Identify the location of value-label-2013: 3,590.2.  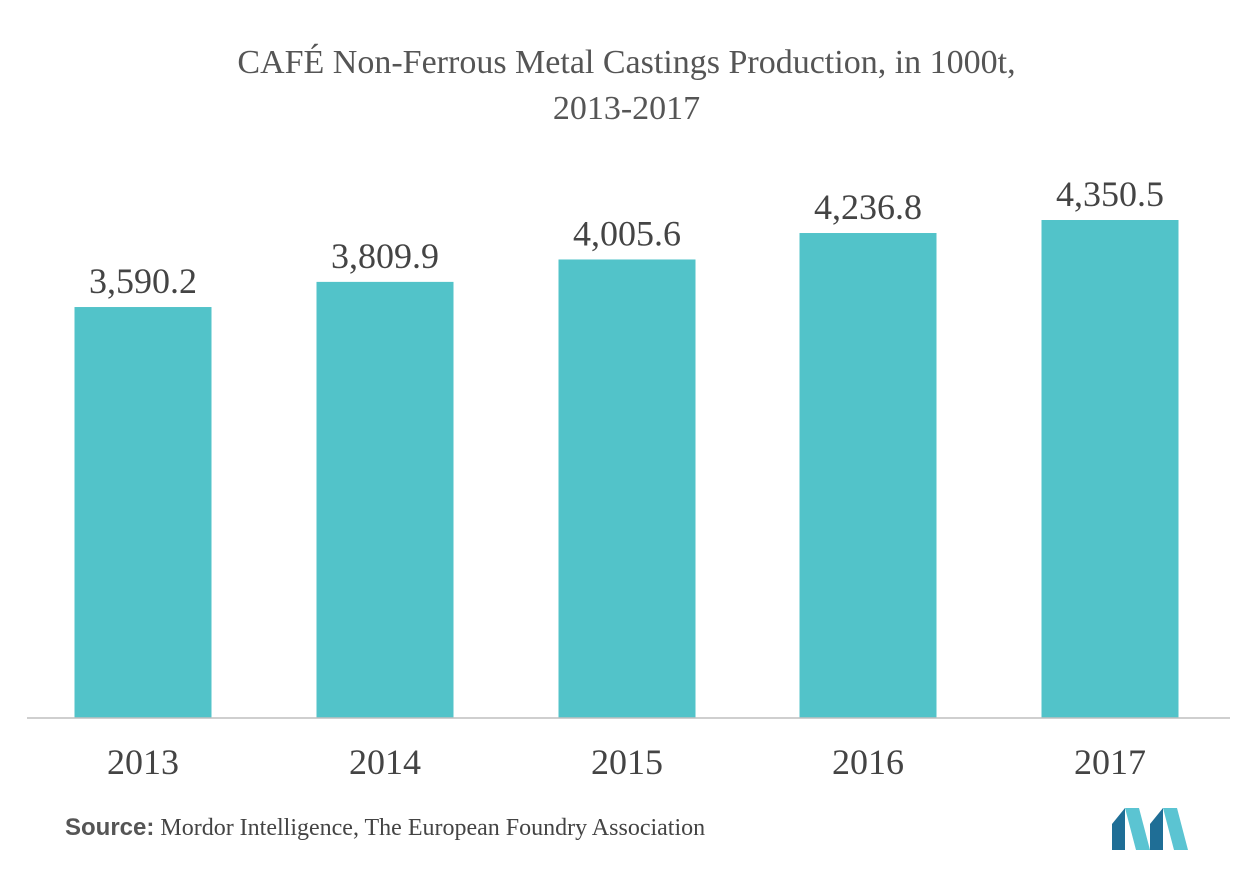
(143, 281).